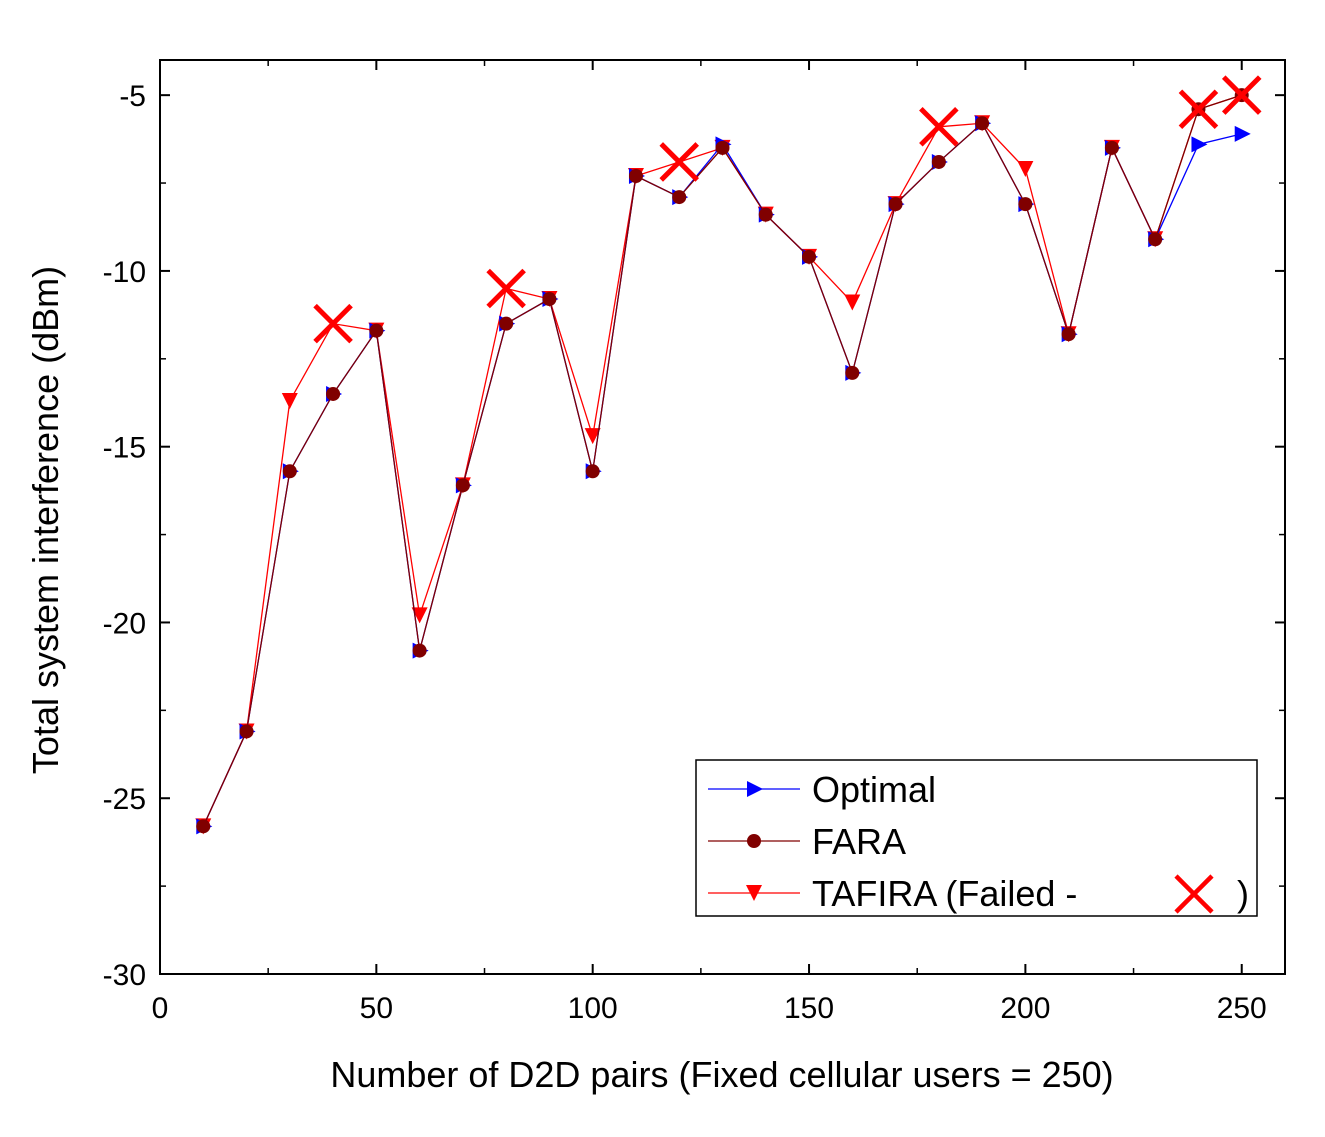 This screenshot has width=1325, height=1137. What do you see at coordinates (132, 96) in the screenshot?
I see `y-tick-label: -5` at bounding box center [132, 96].